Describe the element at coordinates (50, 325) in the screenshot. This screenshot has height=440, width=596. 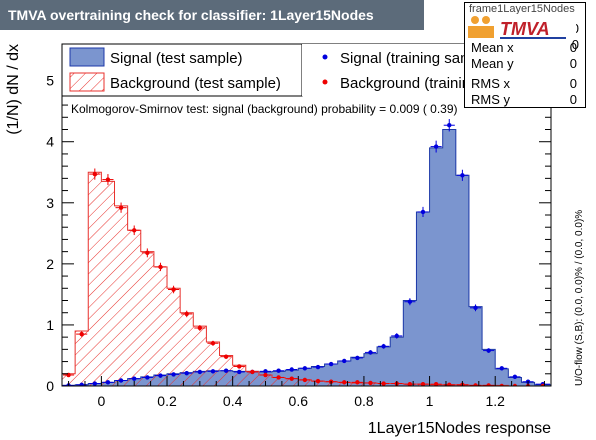
I see `y-tick-label: 1` at that location.